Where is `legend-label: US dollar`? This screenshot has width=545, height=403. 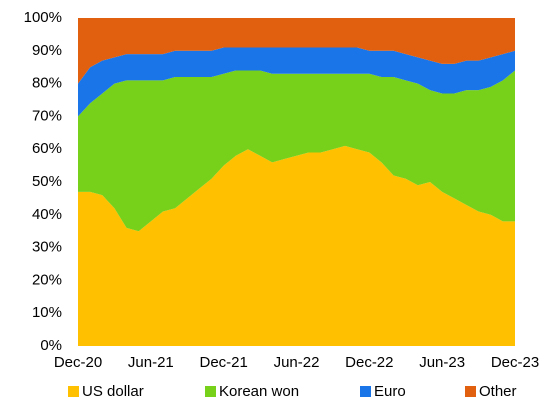
legend-label: US dollar is located at coordinates (113, 391).